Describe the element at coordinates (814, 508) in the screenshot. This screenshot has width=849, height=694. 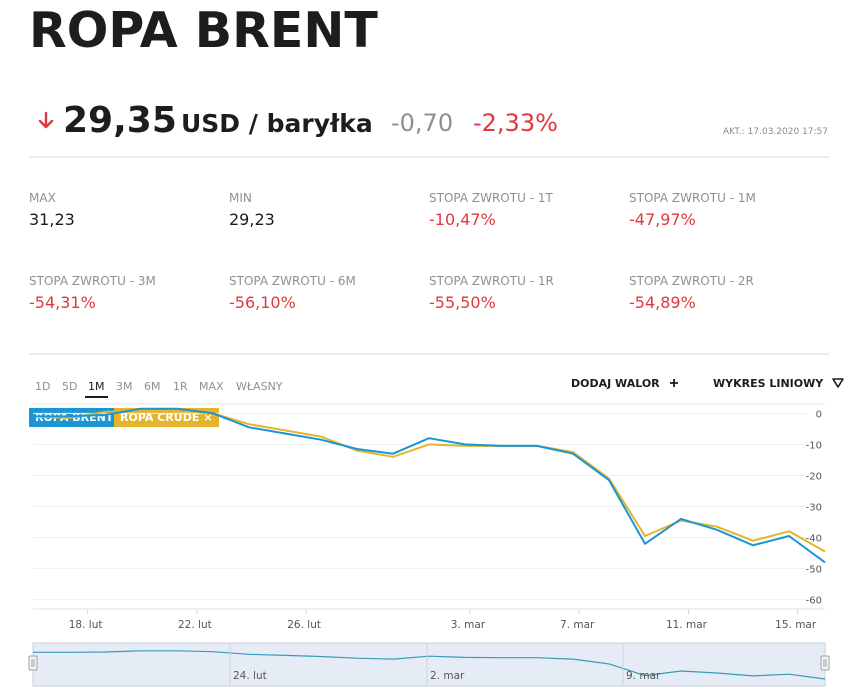
I see `y-tick-label: -30` at that location.